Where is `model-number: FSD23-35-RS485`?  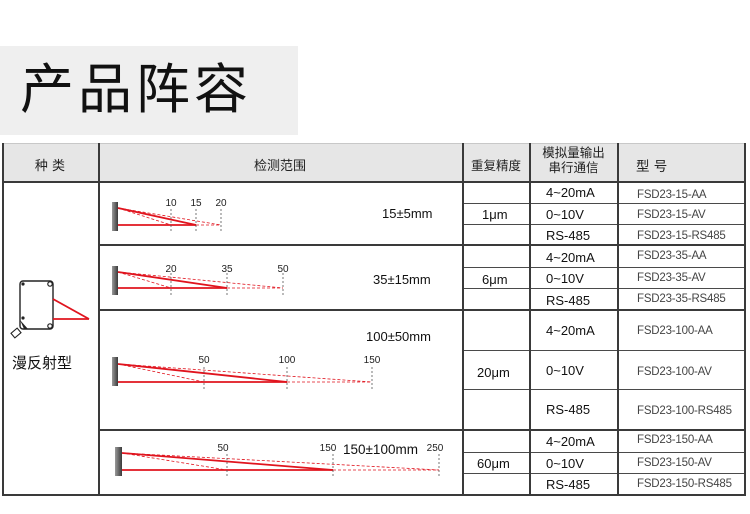
model-number: FSD23-35-RS485 is located at coordinates (681, 299).